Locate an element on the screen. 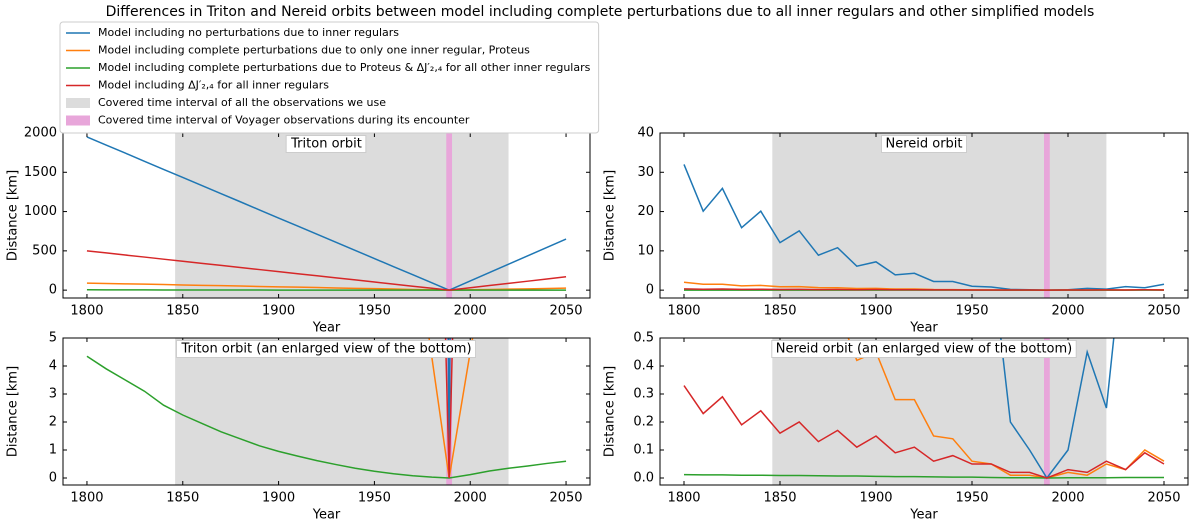  y-tick-label: 30 is located at coordinates (645, 172).